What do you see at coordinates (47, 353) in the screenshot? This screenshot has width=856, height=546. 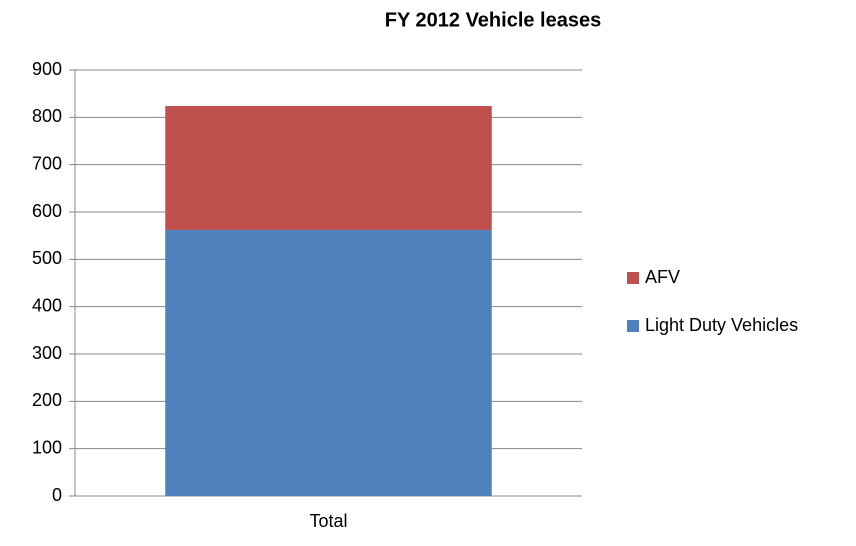 I see `y-tick-label: 300` at bounding box center [47, 353].